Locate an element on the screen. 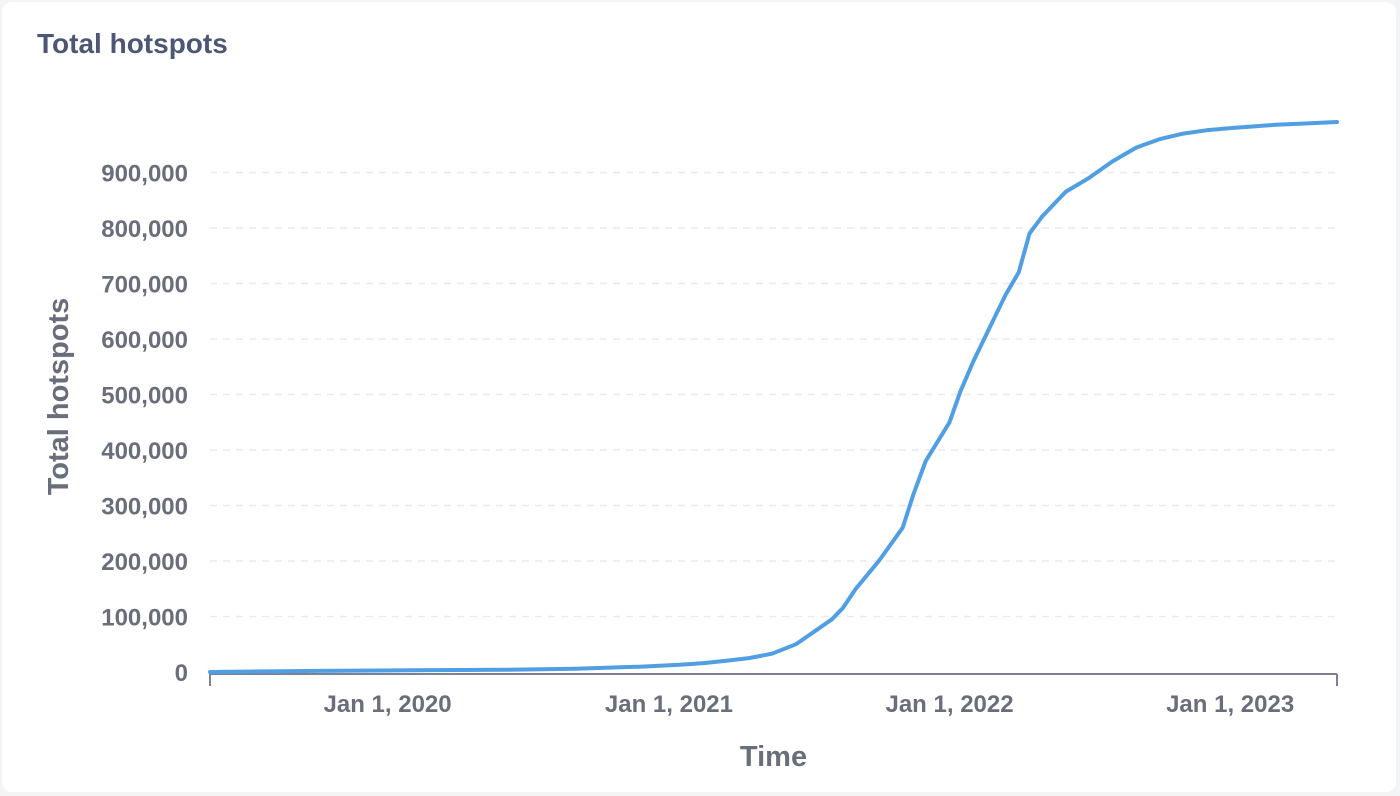  x-tick-label: Jan 1, 2021 is located at coordinates (669, 704).